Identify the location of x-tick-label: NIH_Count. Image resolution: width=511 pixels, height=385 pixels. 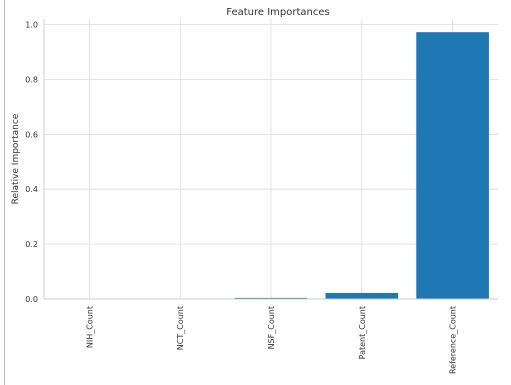
(89, 327).